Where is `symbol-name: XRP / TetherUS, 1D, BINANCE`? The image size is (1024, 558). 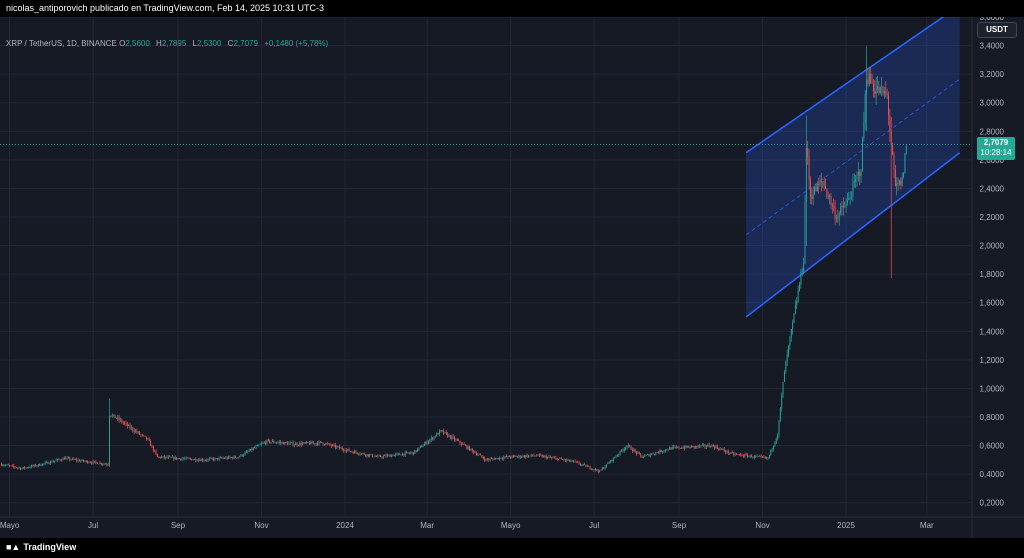 symbol-name: XRP / TetherUS, 1D, BINANCE is located at coordinates (61, 43).